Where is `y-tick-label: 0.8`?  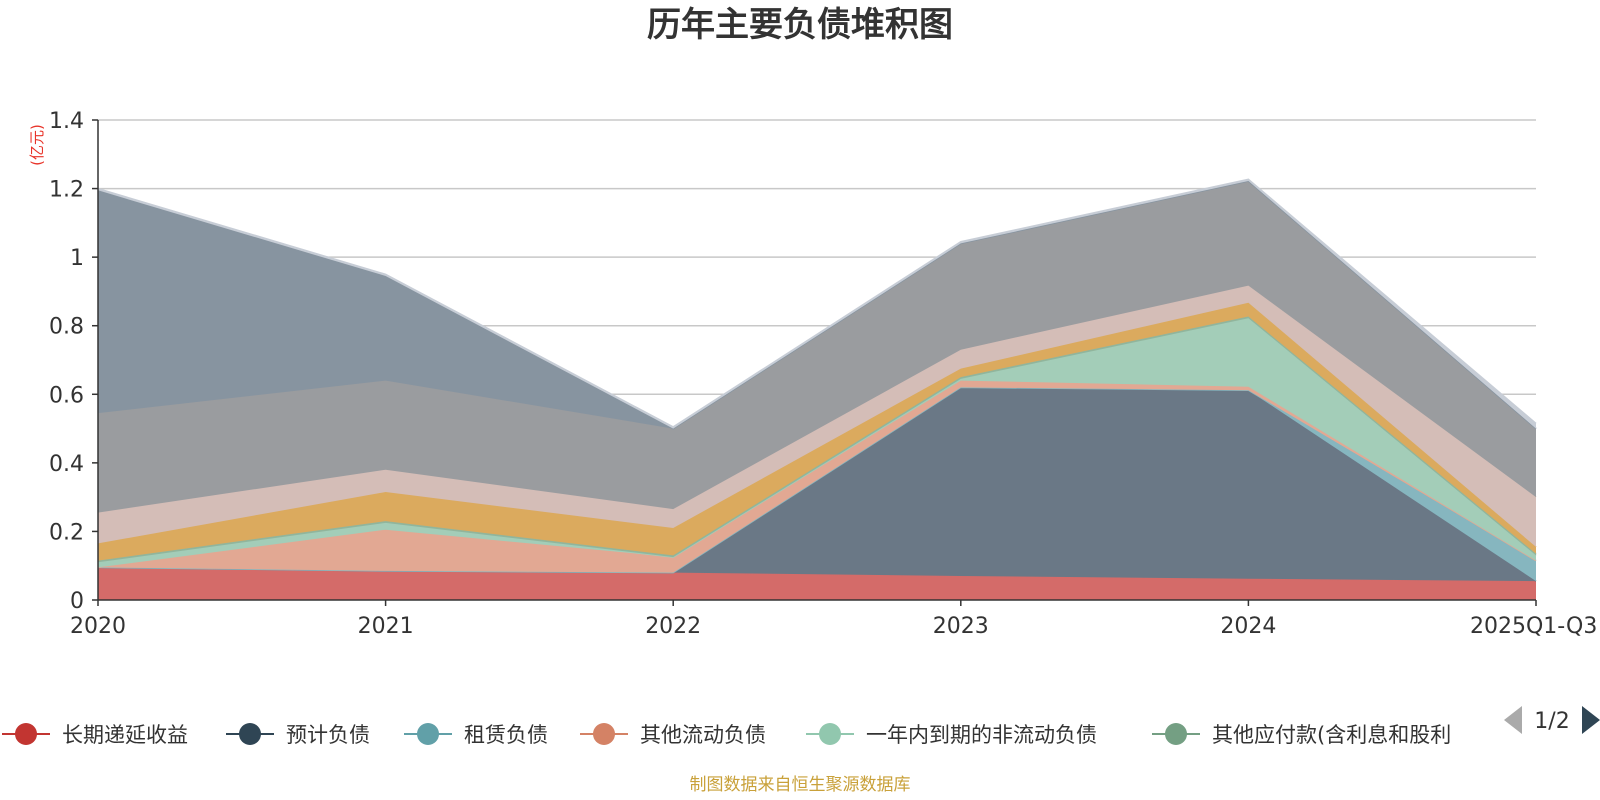
y-tick-label: 0.8 is located at coordinates (66, 327).